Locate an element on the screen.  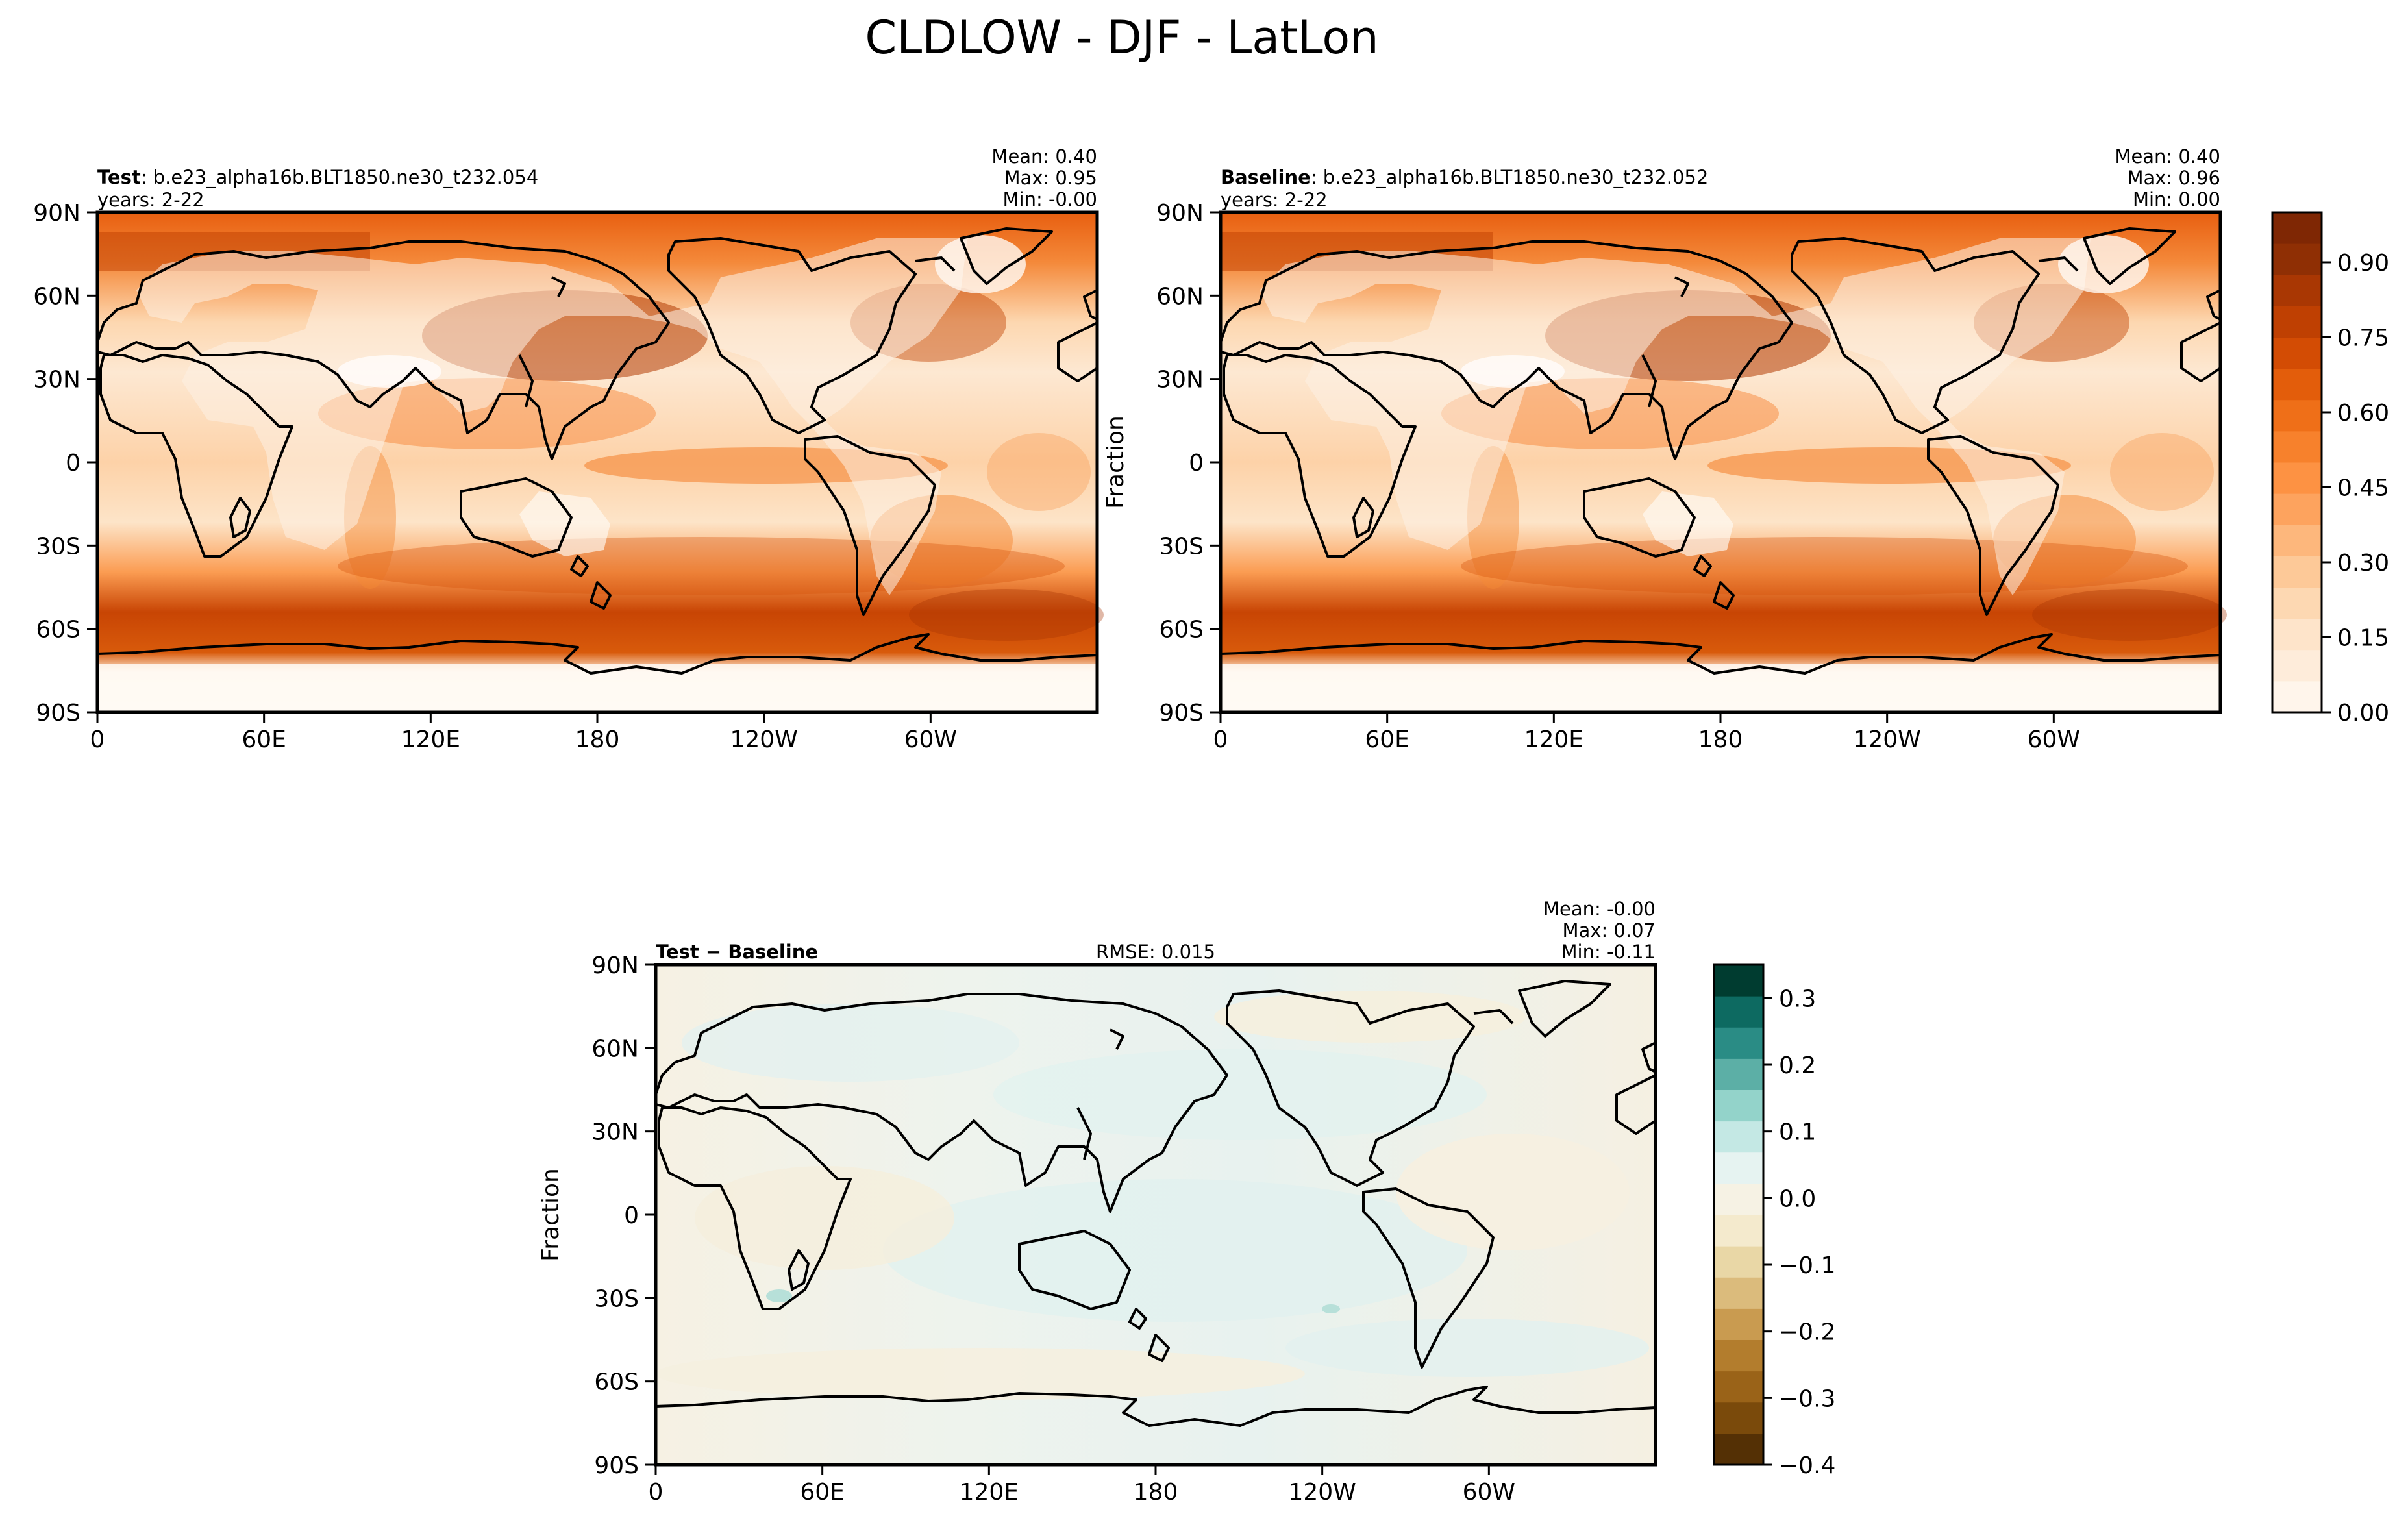
baseline-stat-max: Max: 0.96 is located at coordinates (2173, 178).